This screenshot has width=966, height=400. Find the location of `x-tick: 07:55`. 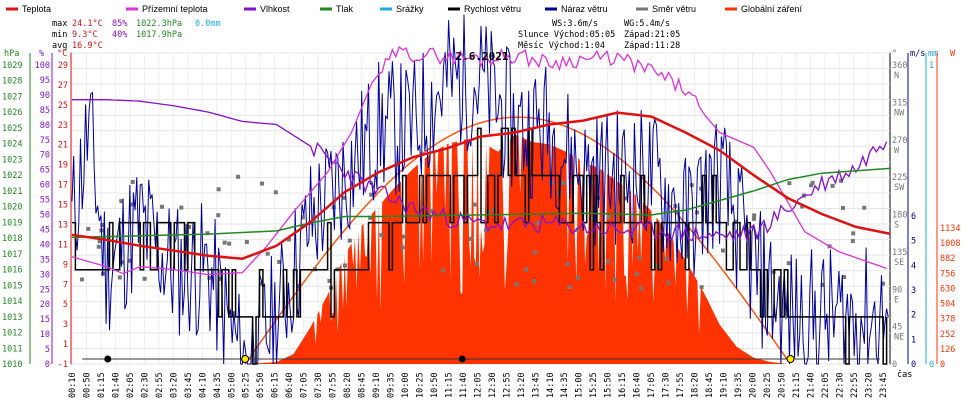

x-tick: 07:55 is located at coordinates (334, 385).